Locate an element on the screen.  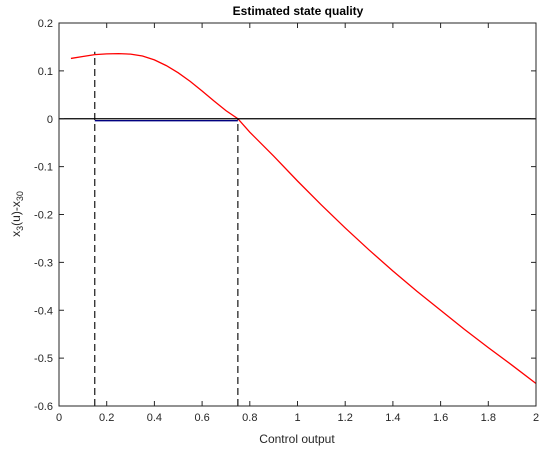
y-axis-label-part: x is located at coordinates (16, 234).